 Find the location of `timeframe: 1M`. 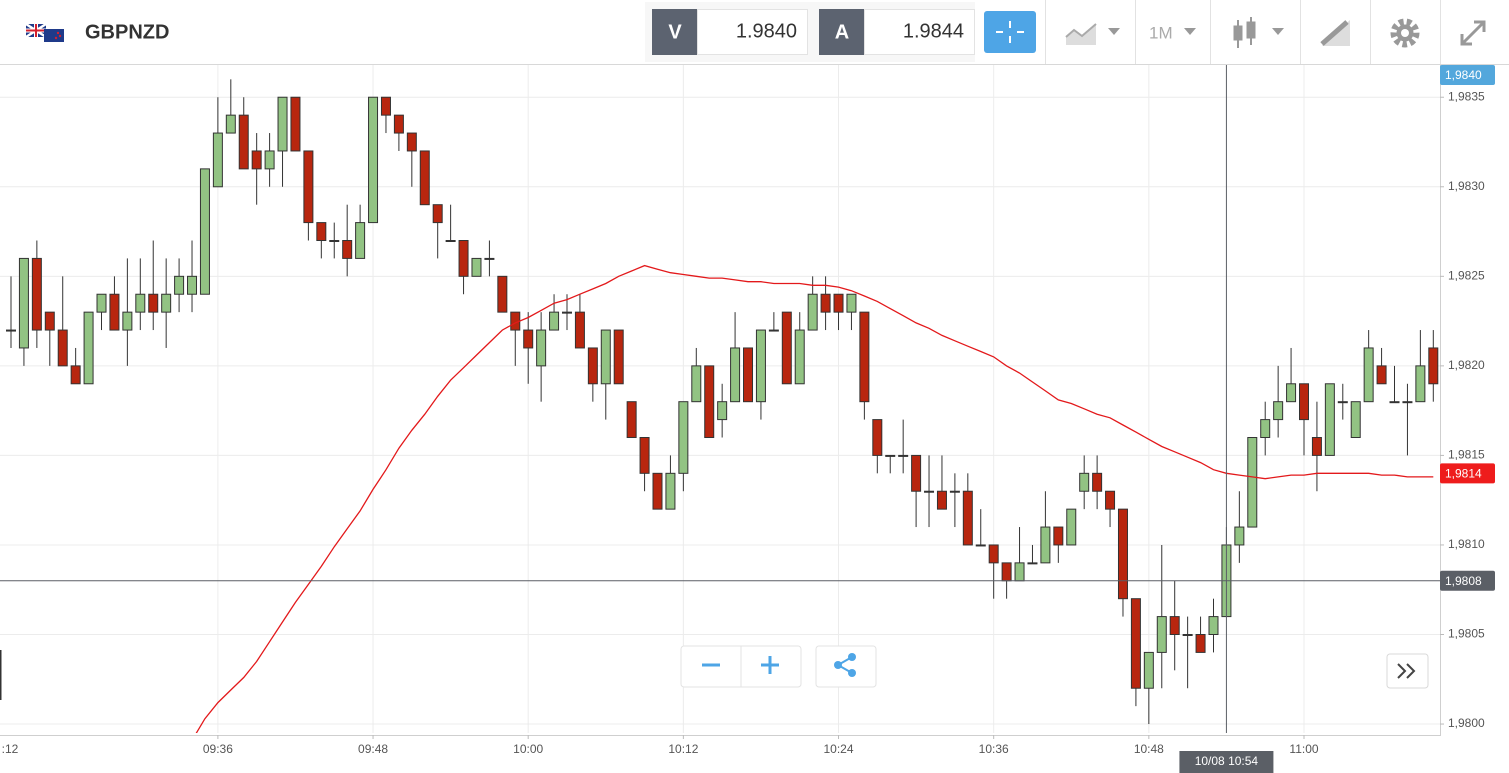

timeframe: 1M is located at coordinates (1161, 32).